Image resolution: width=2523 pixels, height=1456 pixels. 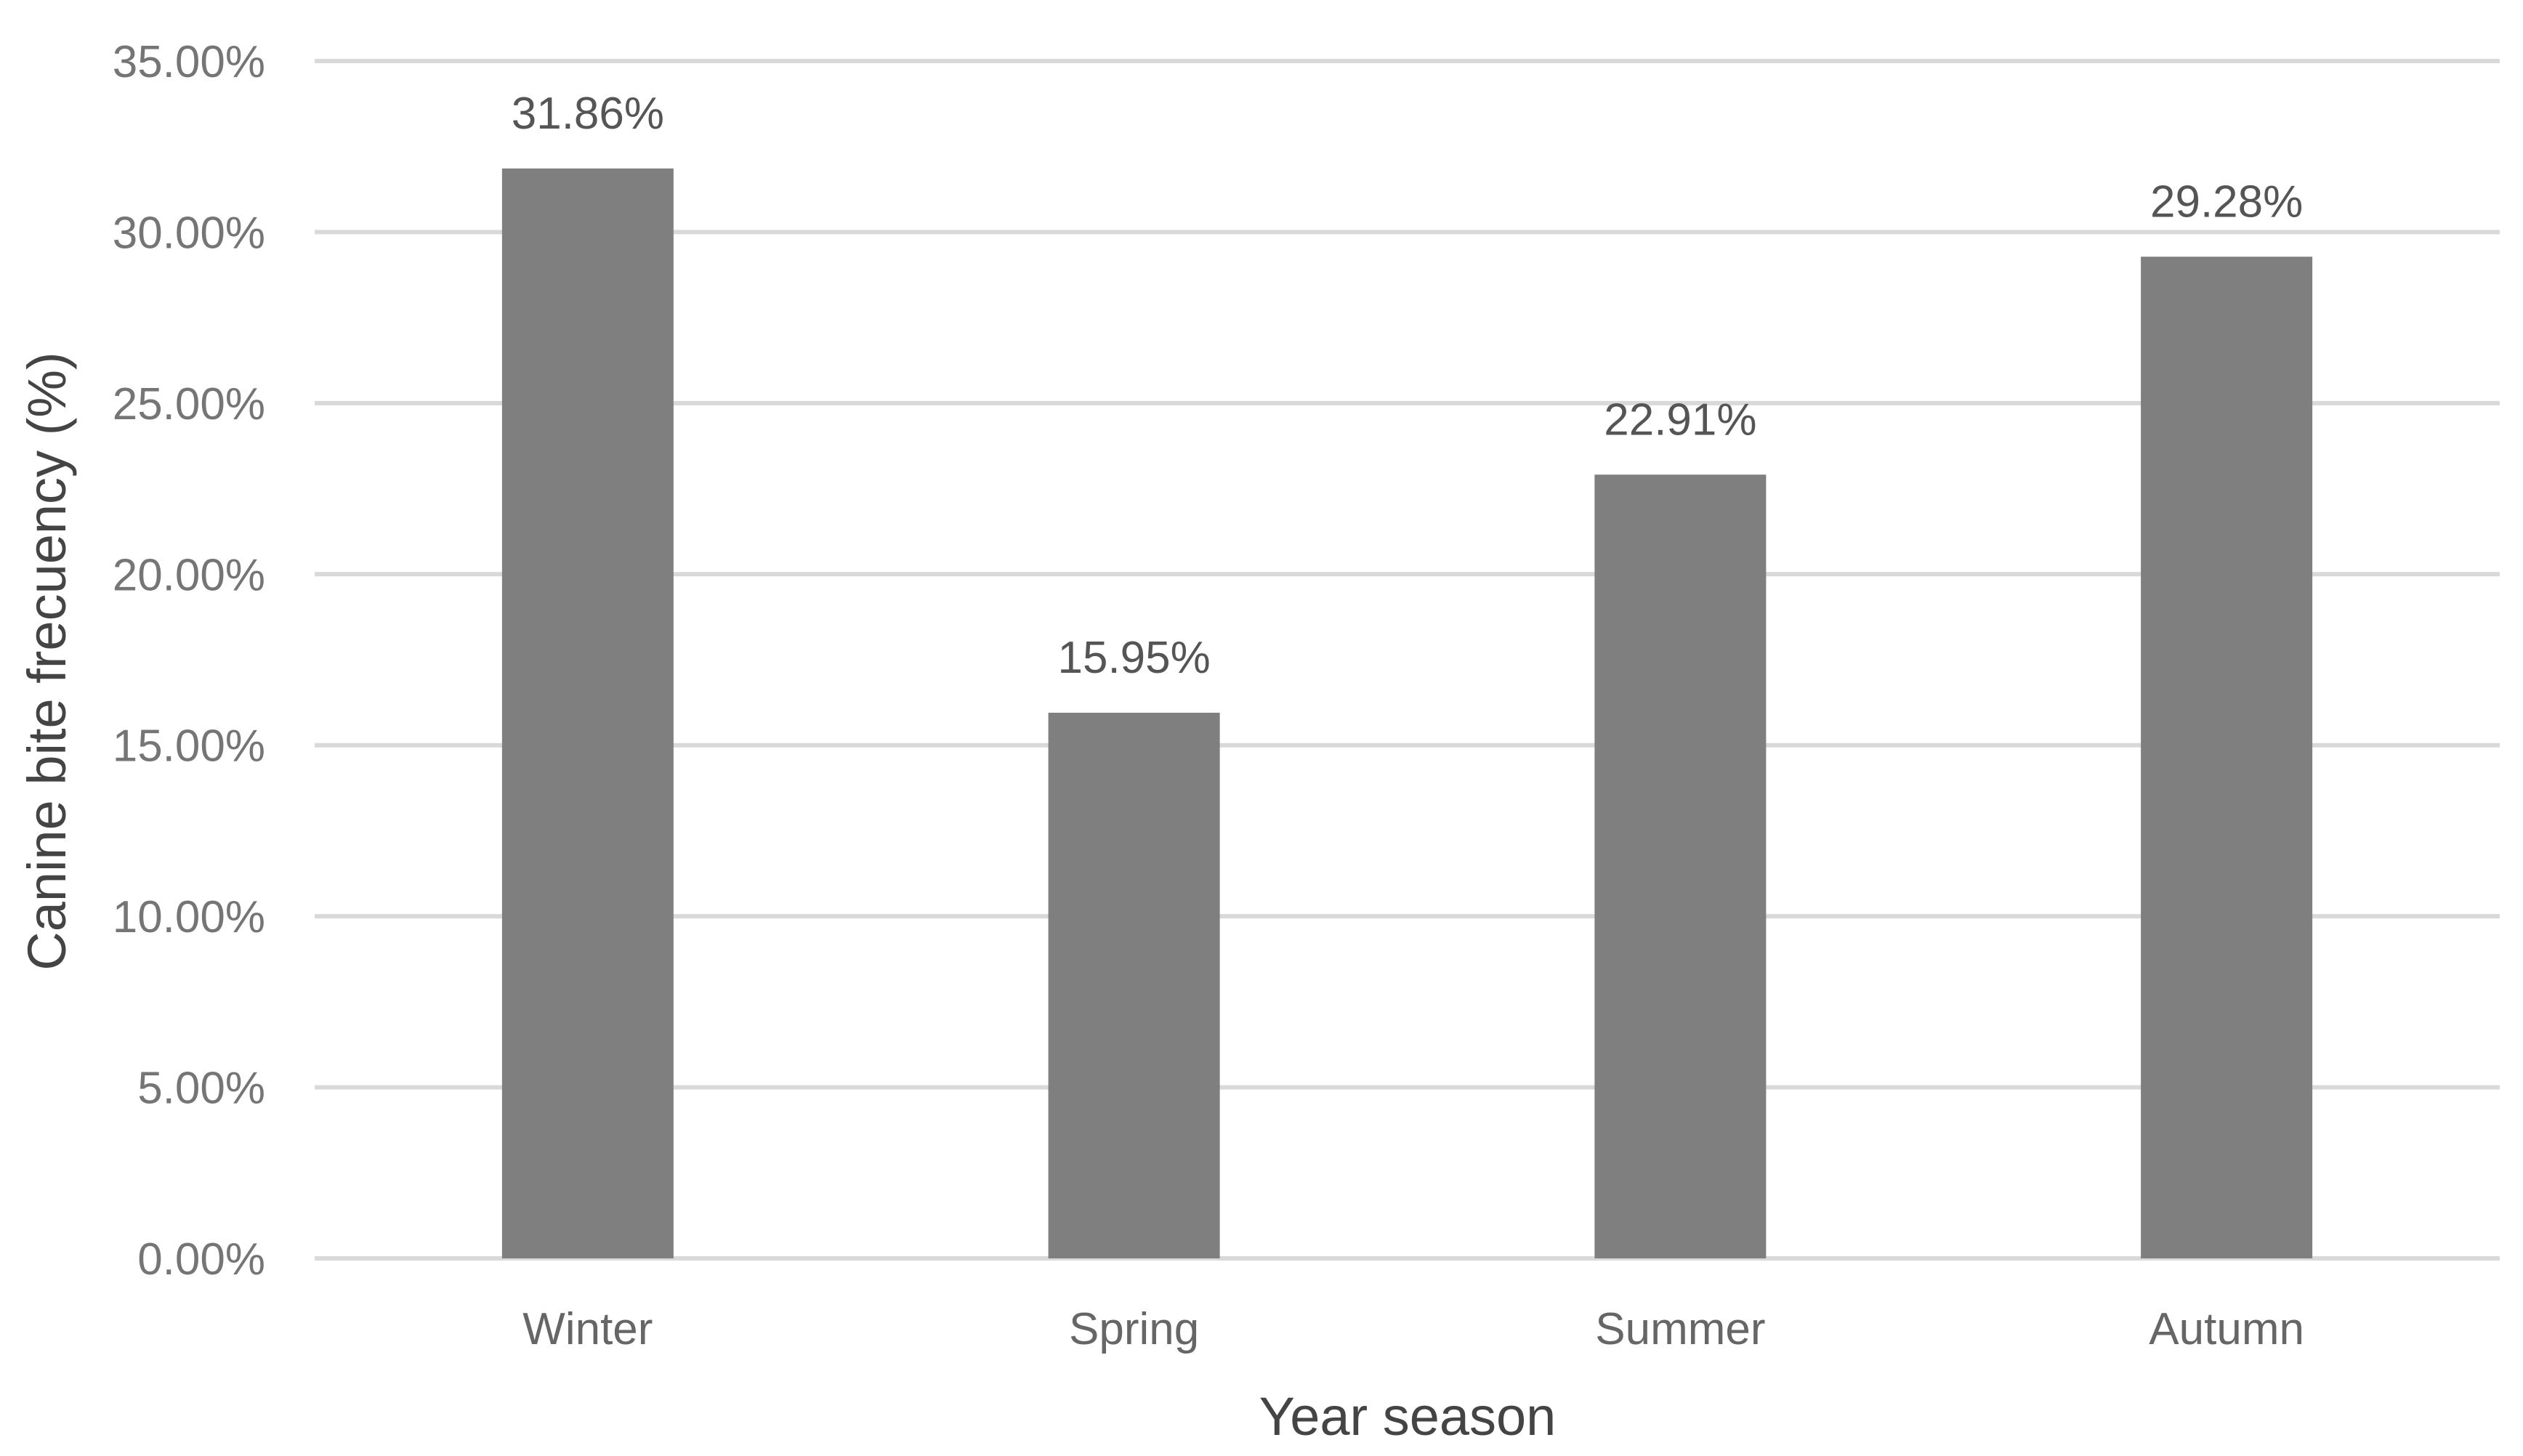 What do you see at coordinates (587, 1329) in the screenshot?
I see `x-tick-label-winter: Winter` at bounding box center [587, 1329].